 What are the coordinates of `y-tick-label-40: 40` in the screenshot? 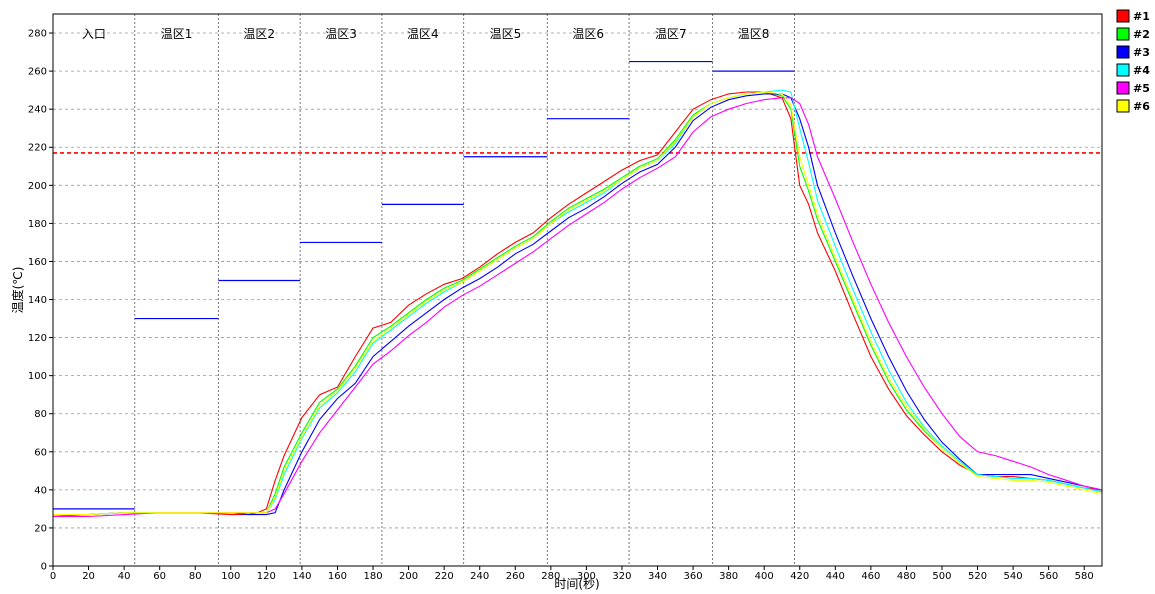 It's located at (40, 490).